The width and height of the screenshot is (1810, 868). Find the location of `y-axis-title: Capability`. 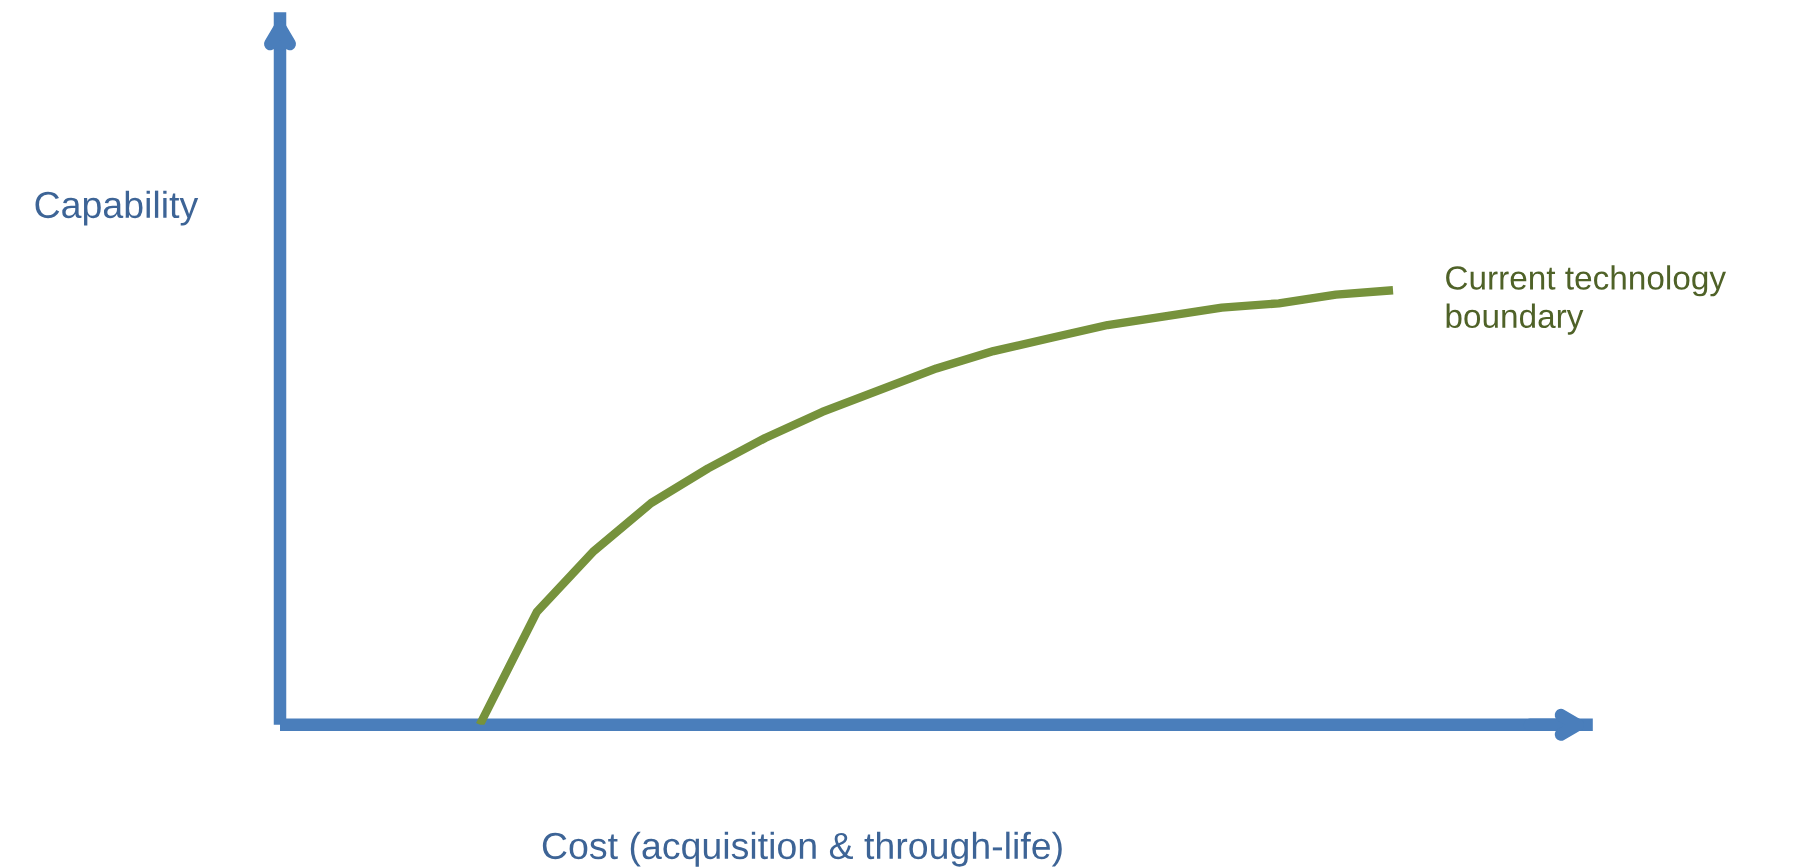

y-axis-title: Capability is located at coordinates (117, 208).